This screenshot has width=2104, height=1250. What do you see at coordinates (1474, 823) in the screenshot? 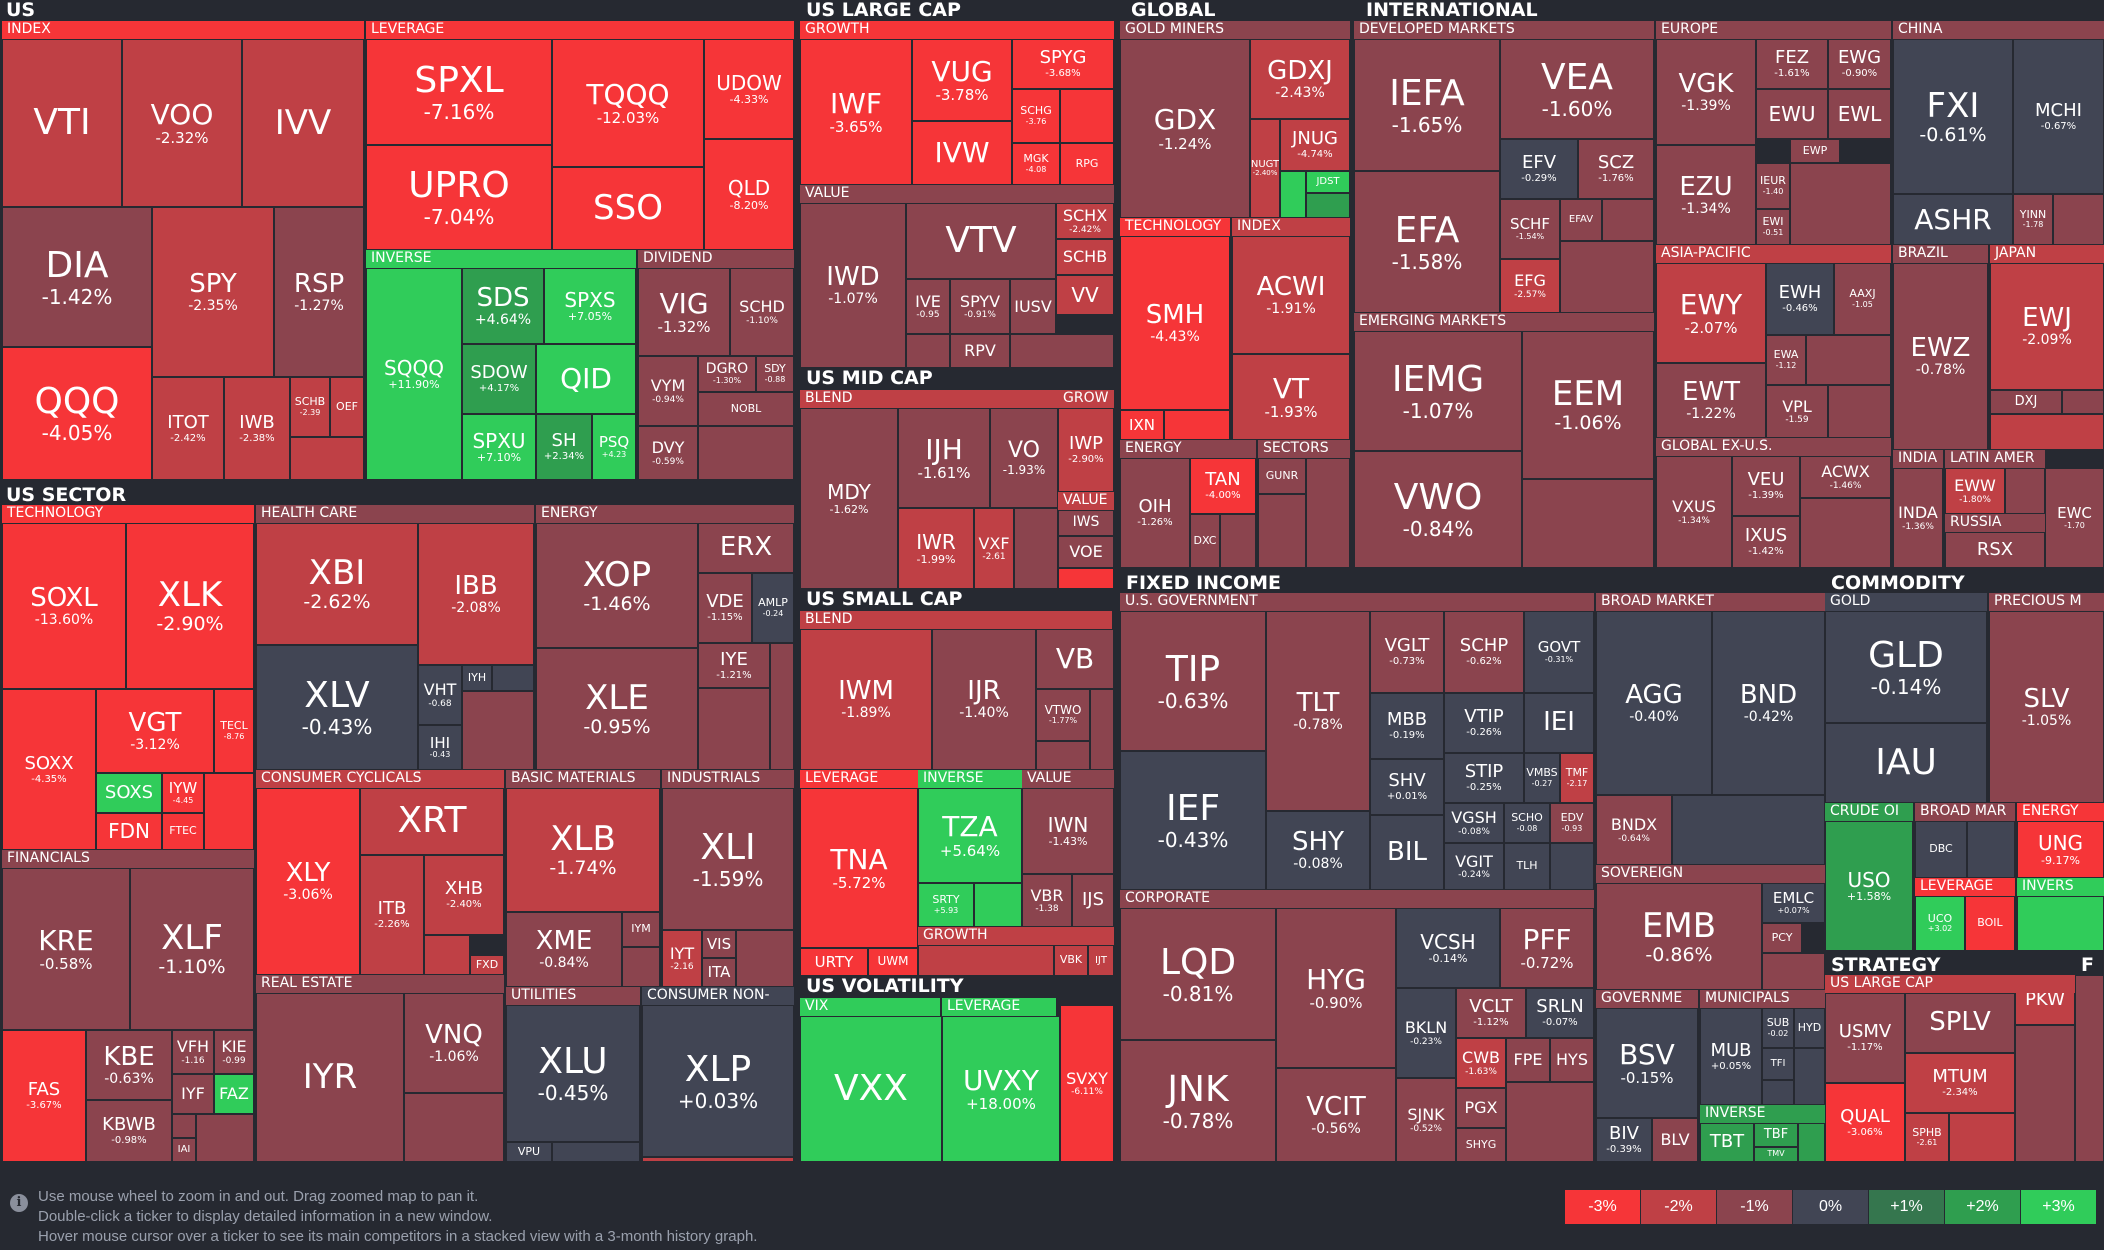
I see `ticker-tile-vgsh: VGSH -0.08%` at bounding box center [1474, 823].